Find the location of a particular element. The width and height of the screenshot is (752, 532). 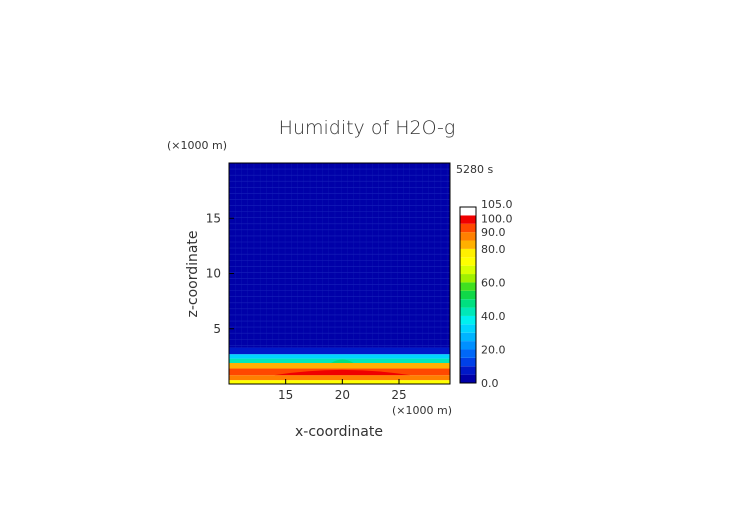

time-label: 5280 s is located at coordinates (474, 169).